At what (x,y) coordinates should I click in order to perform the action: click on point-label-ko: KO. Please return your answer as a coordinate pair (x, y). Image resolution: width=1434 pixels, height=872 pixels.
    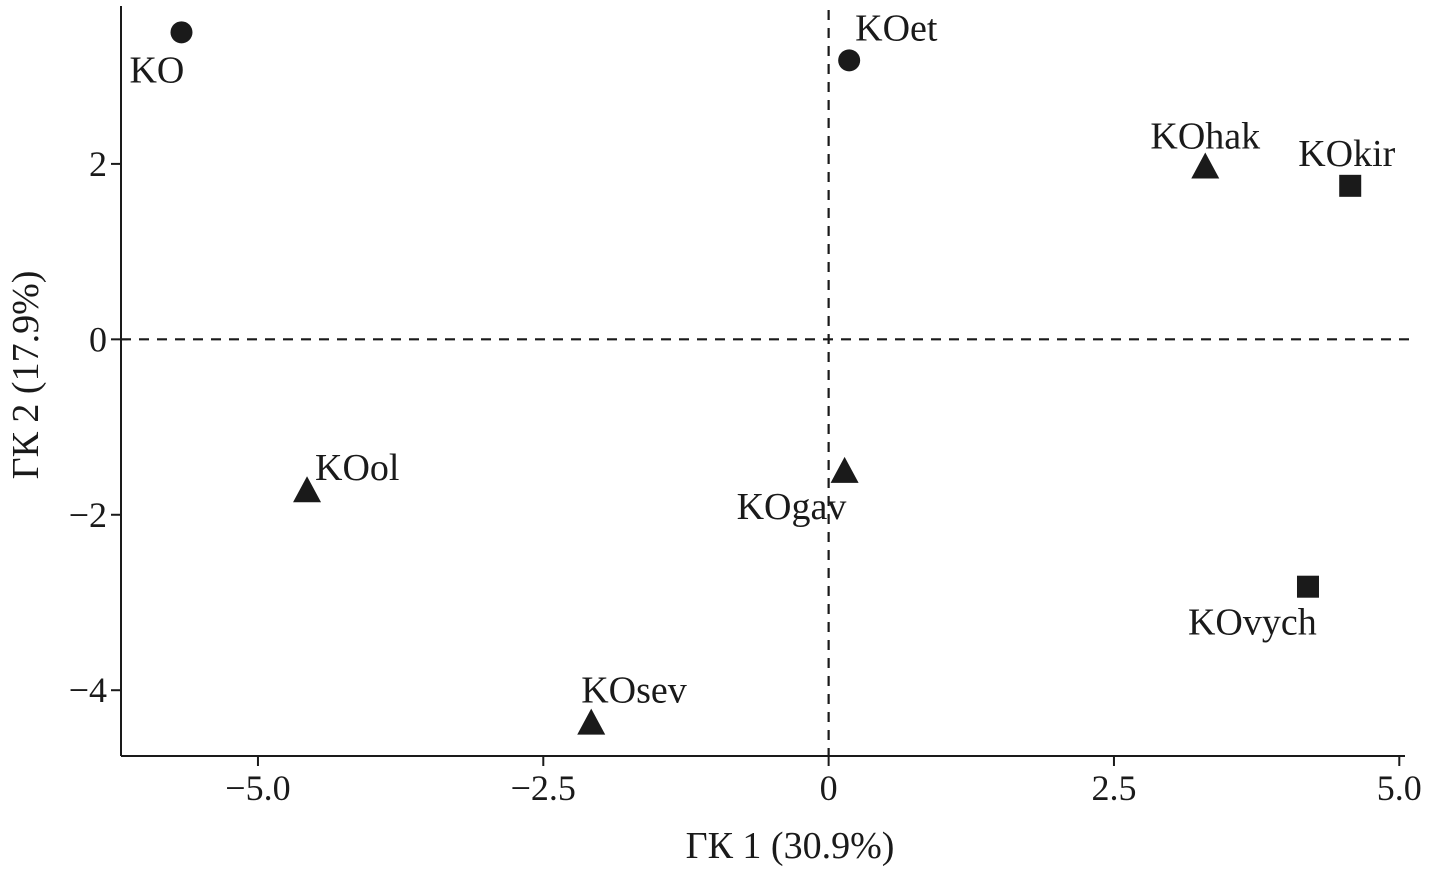
    Looking at the image, I should click on (156, 70).